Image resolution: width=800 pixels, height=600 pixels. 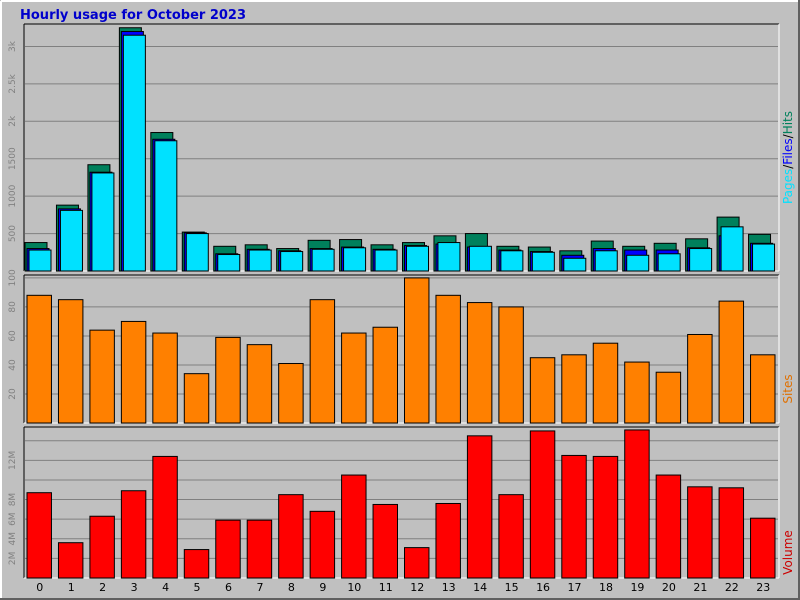 What do you see at coordinates (732, 587) in the screenshot?
I see `x-tick-label: 22` at bounding box center [732, 587].